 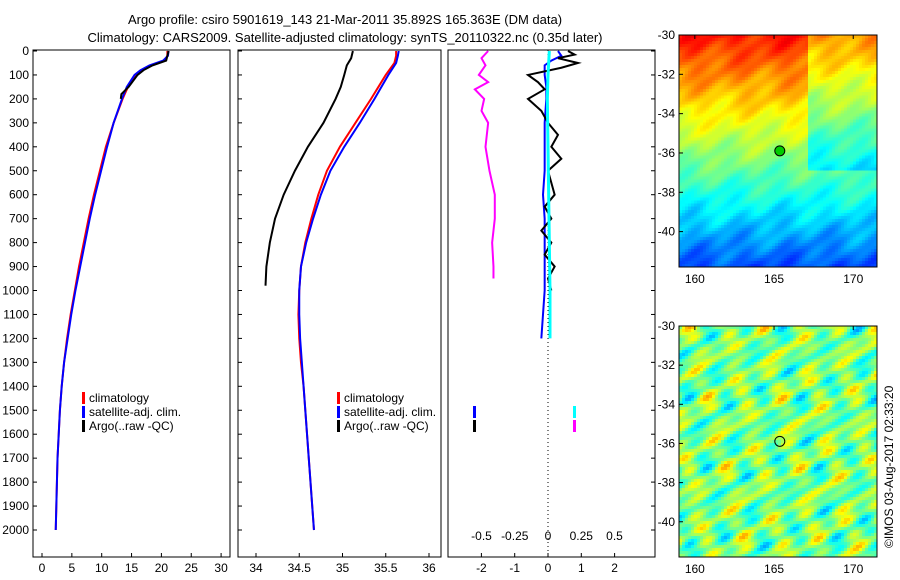 What do you see at coordinates (582, 536) in the screenshot?
I see `s-diff-tick-label: 0.25` at bounding box center [582, 536].